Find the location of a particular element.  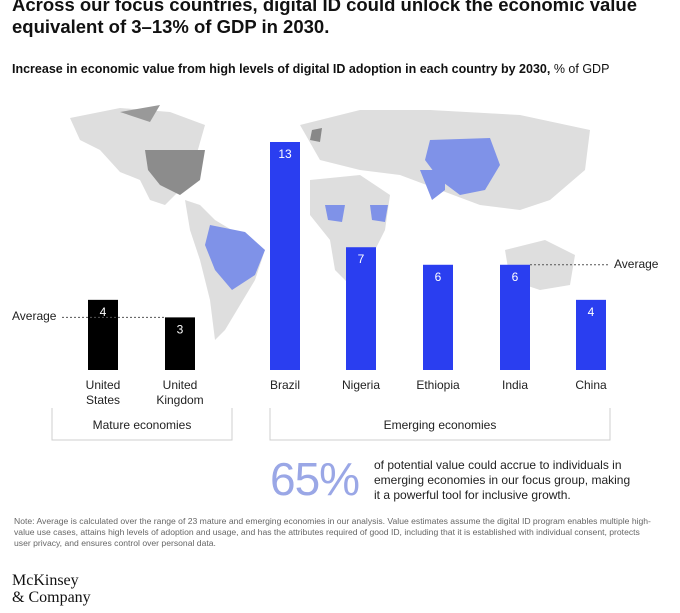

logo-line: McKinsey is located at coordinates (45, 580).